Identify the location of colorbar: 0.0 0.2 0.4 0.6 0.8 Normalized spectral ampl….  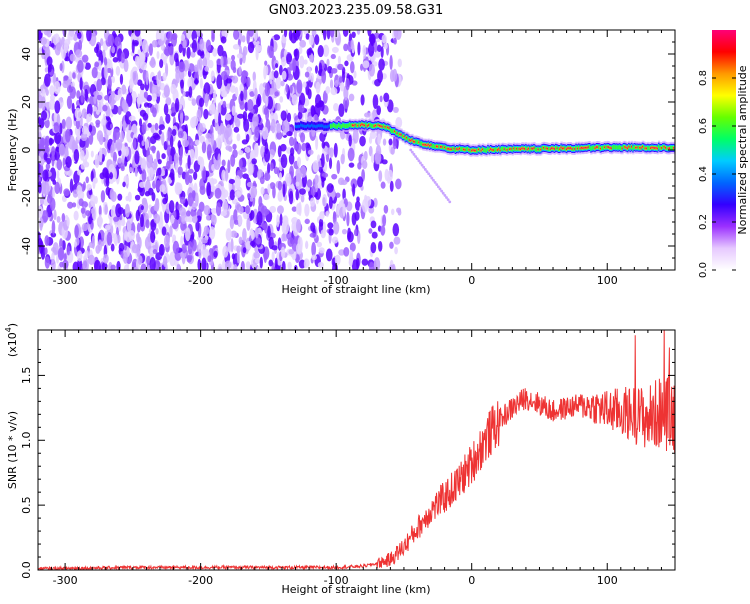
(723, 154).